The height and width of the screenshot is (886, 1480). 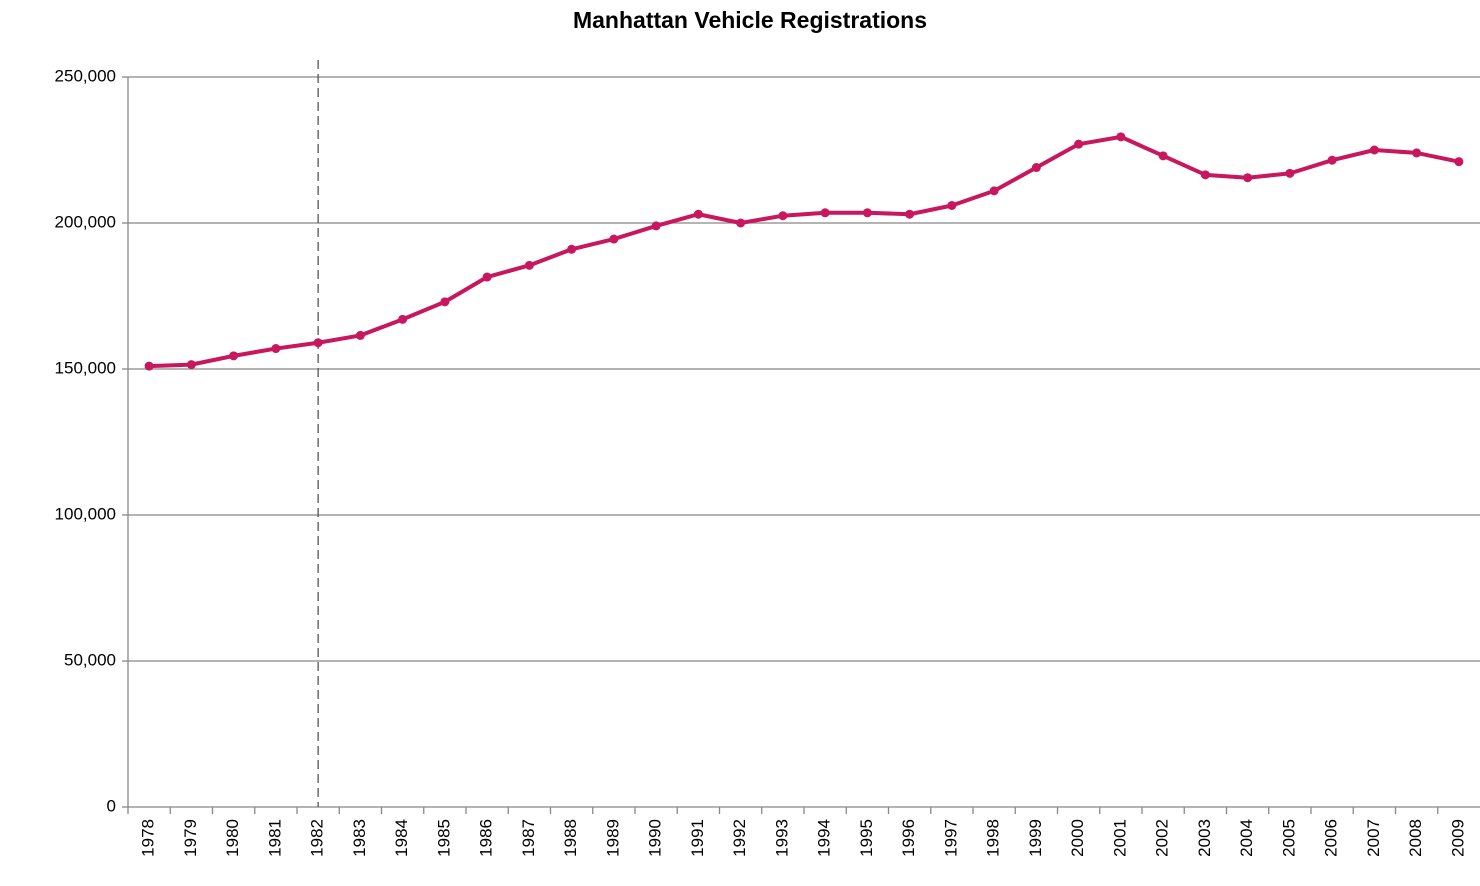 I want to click on y-tick-label: 100,000, so click(x=85, y=513).